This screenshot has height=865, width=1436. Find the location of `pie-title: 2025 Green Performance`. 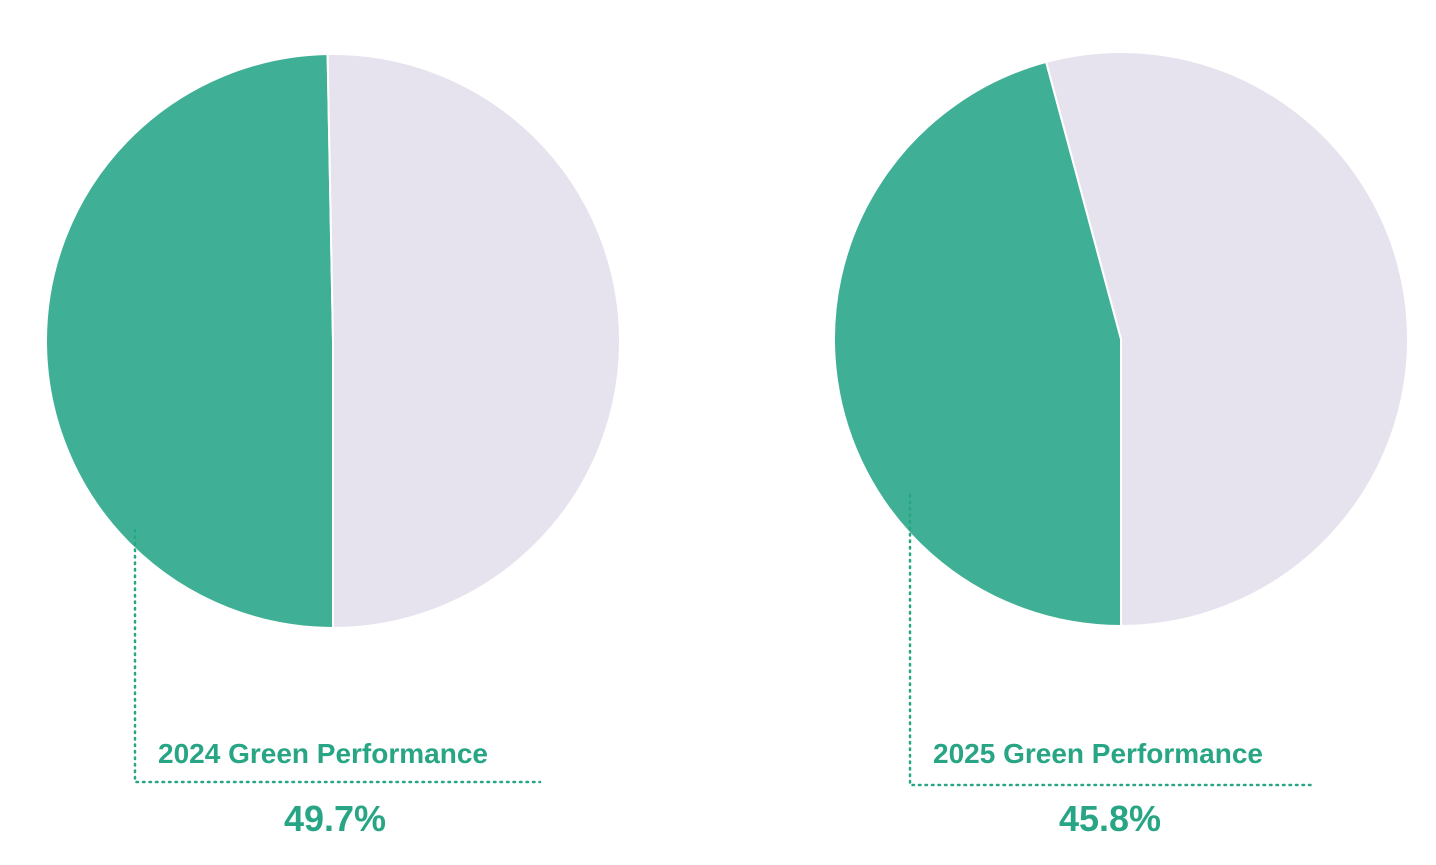

pie-title: 2025 Green Performance is located at coordinates (1098, 753).